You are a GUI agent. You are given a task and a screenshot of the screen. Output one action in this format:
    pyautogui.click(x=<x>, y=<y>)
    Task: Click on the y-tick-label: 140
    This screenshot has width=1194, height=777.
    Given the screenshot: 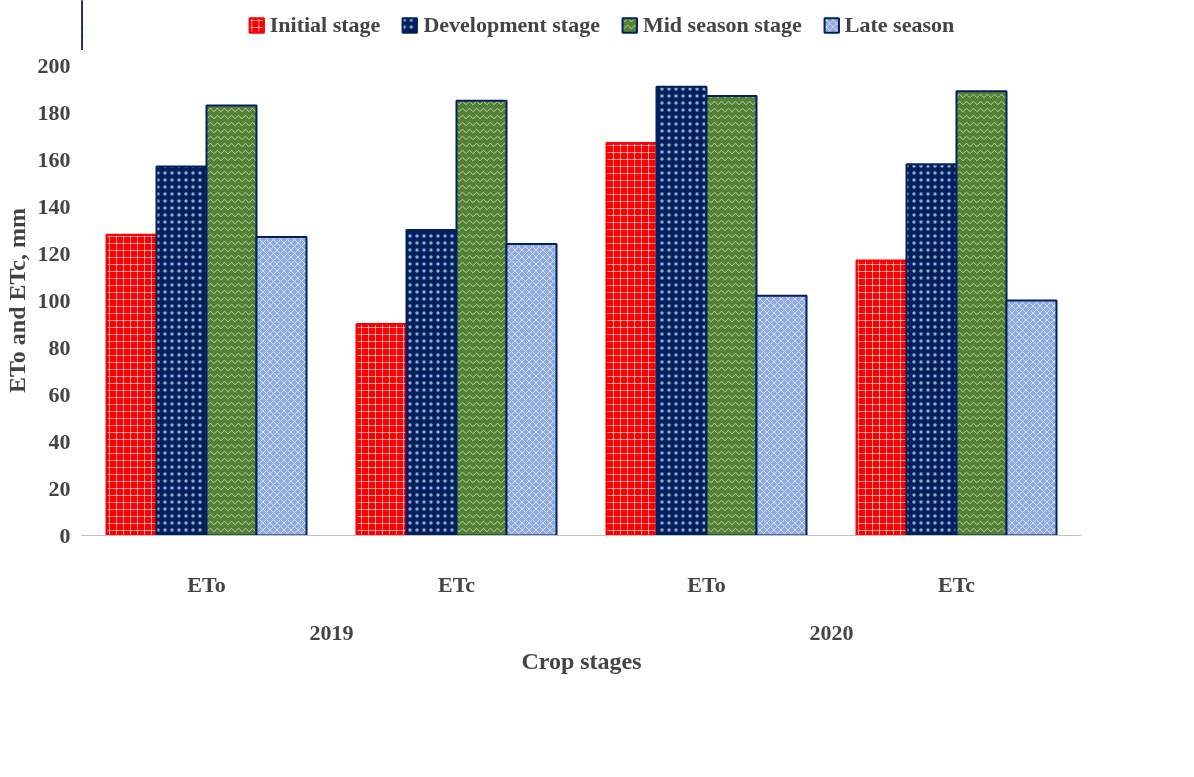 What is the action you would take?
    pyautogui.click(x=54, y=206)
    